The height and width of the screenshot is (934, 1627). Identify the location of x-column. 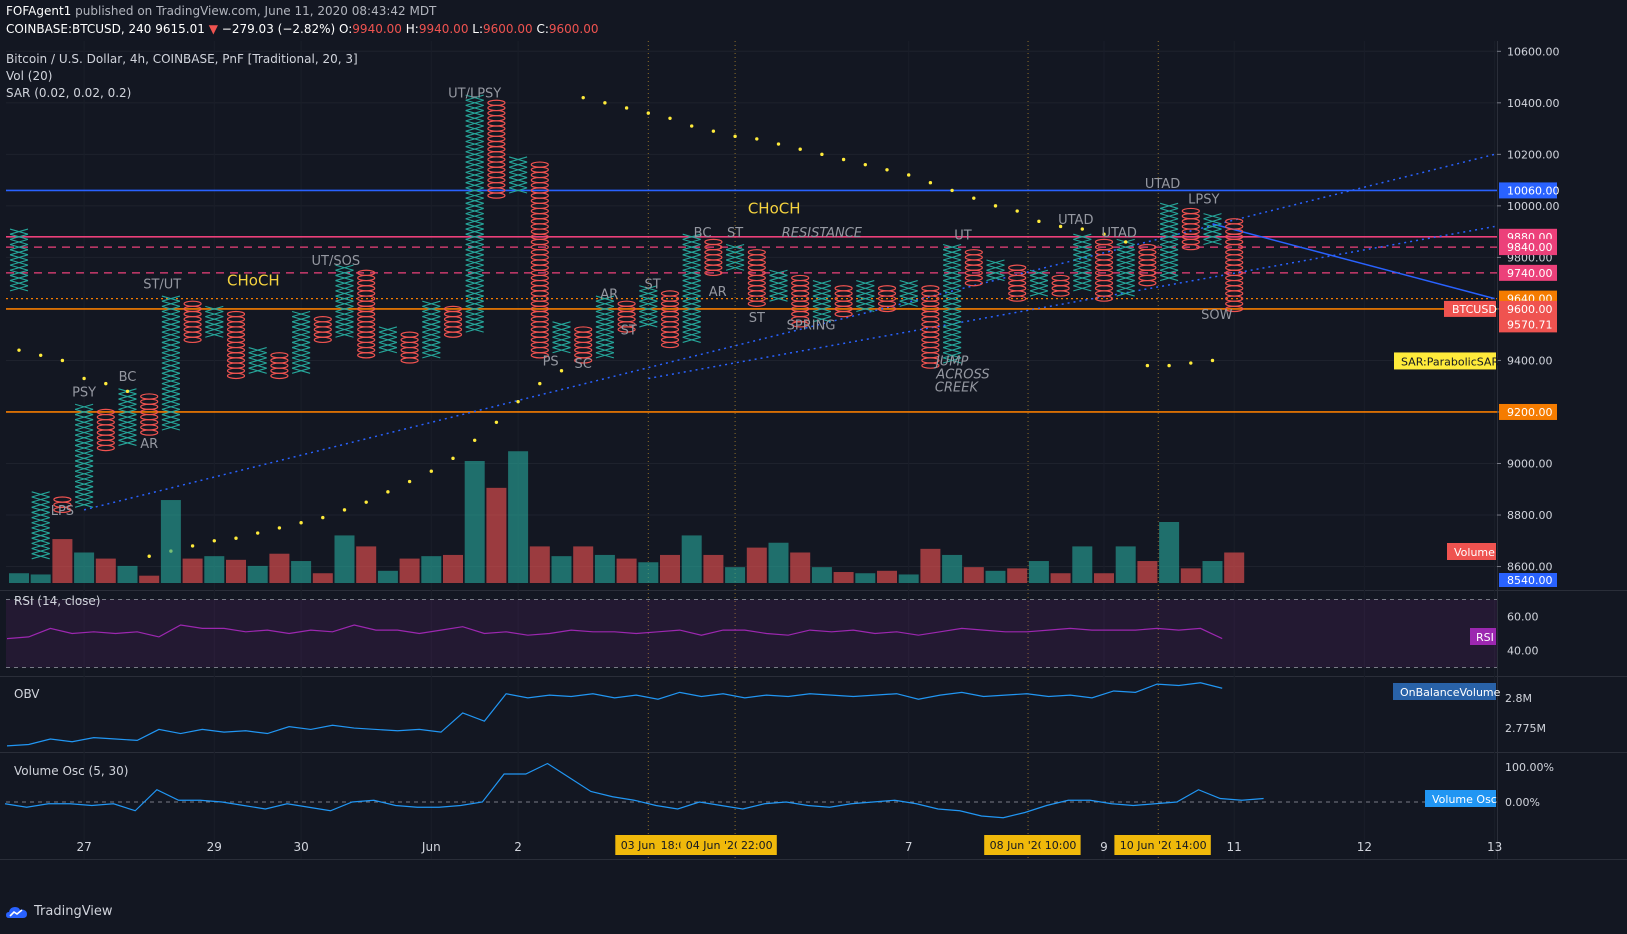
(474, 213).